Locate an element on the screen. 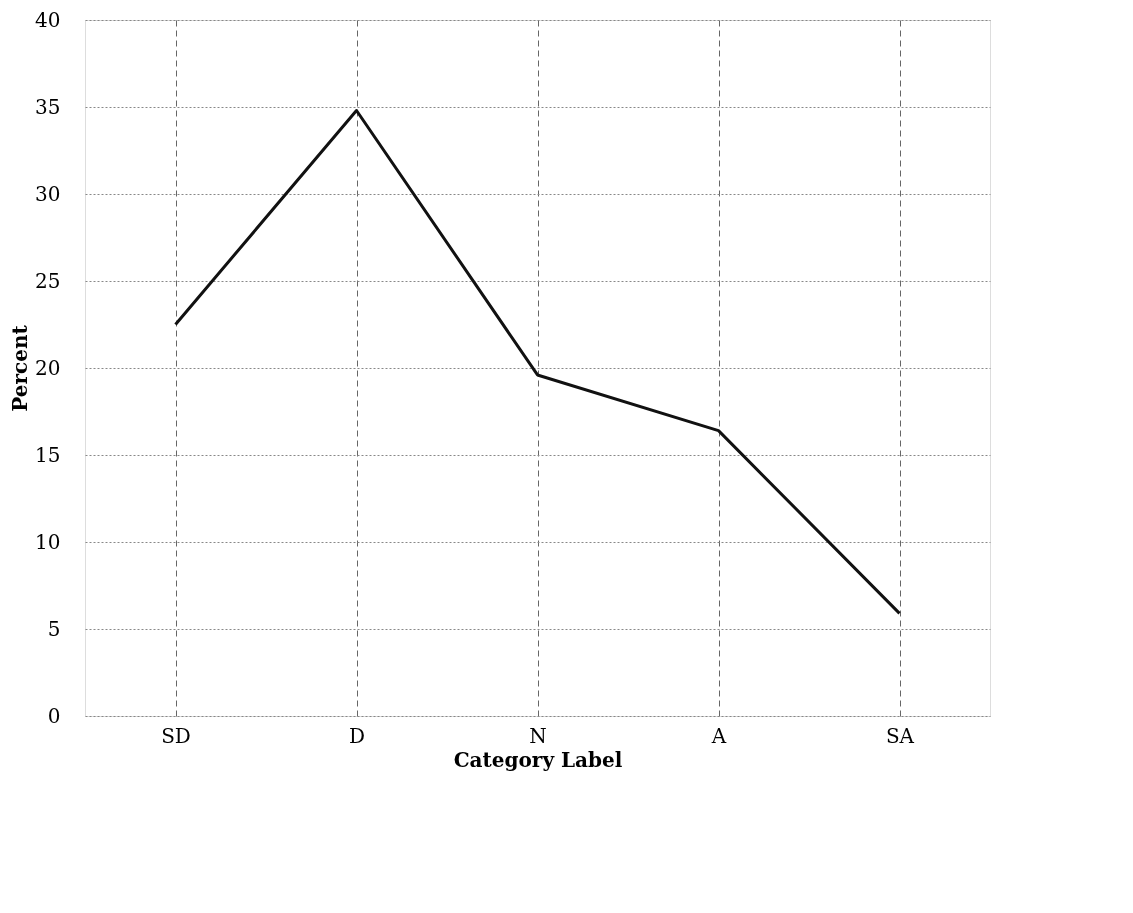  x-axis-title: Category Label is located at coordinates (538, 759).